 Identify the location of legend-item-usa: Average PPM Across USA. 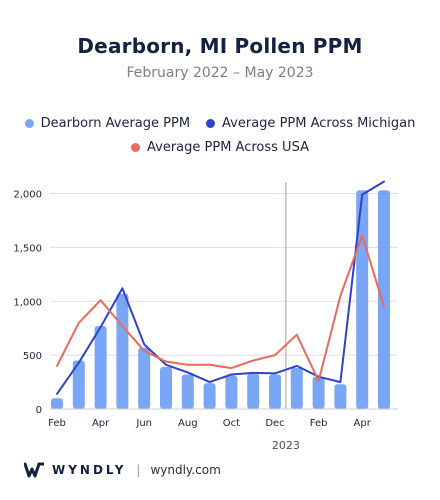
(220, 147).